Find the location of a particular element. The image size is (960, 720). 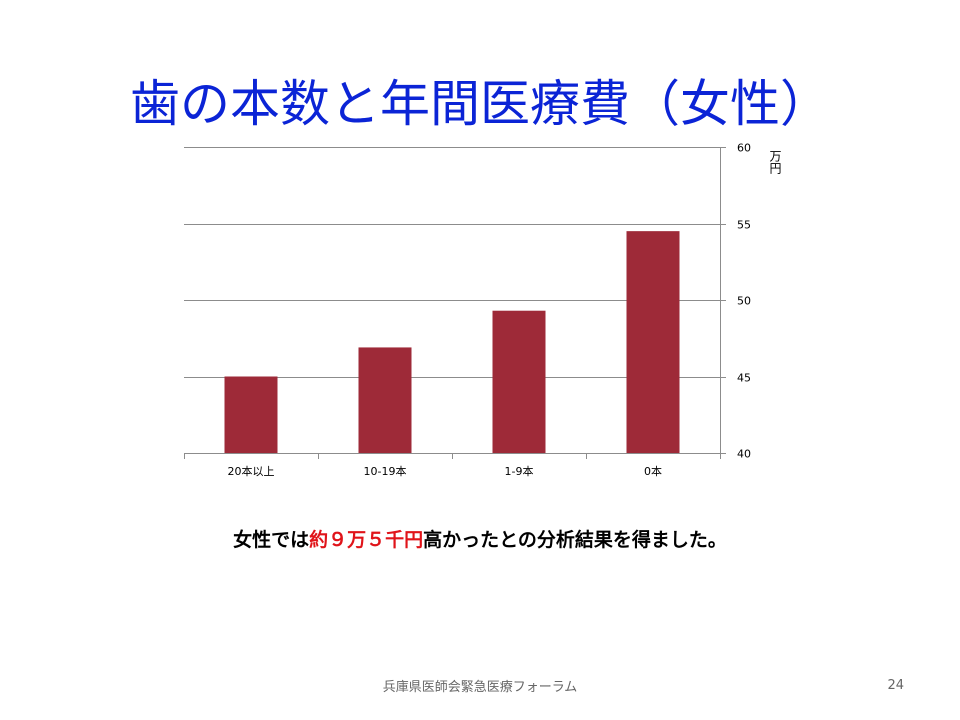

y-tick-label-4: 60 is located at coordinates (744, 148).